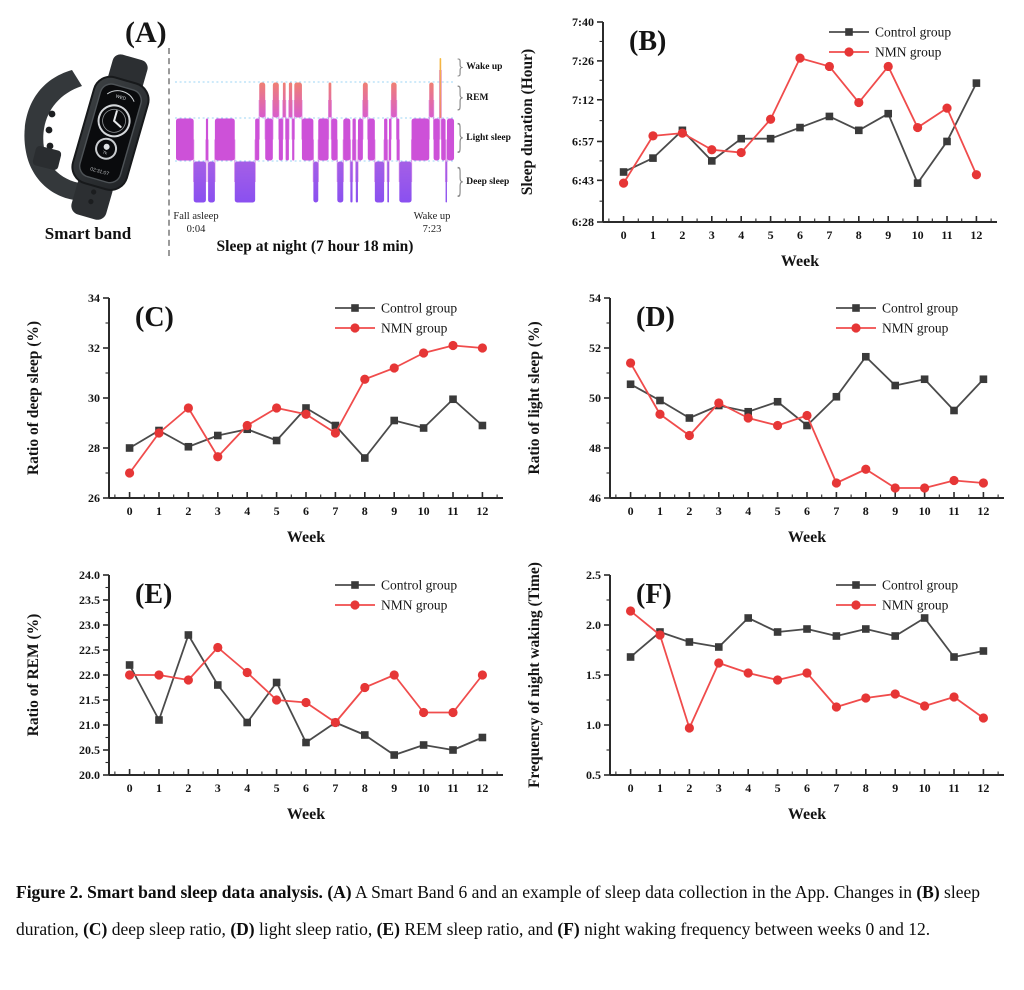  I want to click on x-tick-label: 7, so click(335, 788).